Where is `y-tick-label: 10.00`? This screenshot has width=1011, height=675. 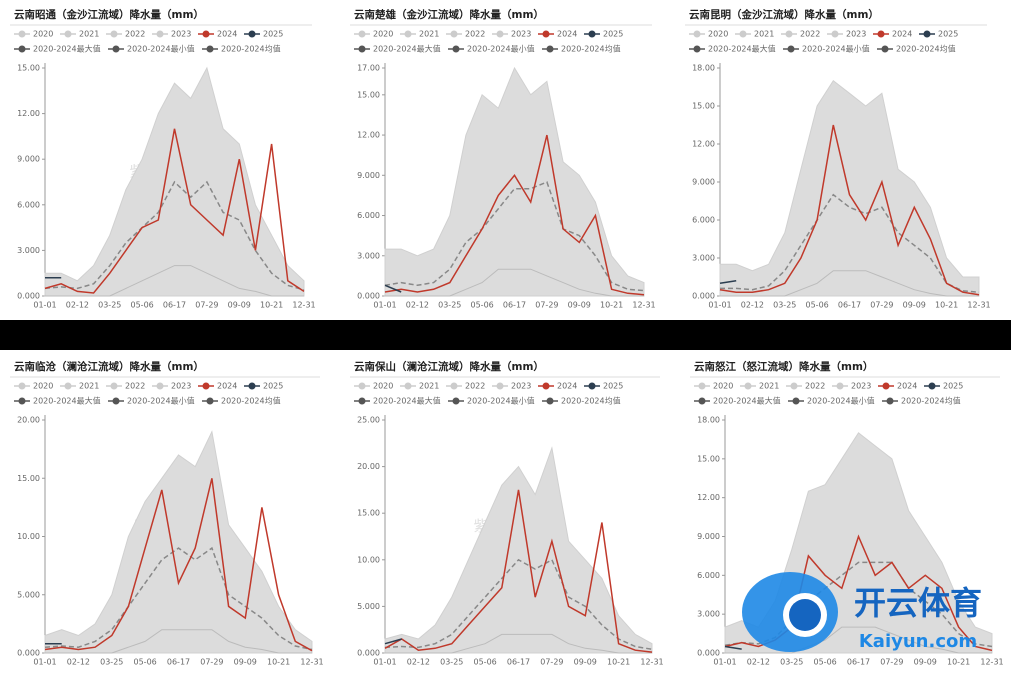
y-tick-label: 10.00 is located at coordinates (368, 559).